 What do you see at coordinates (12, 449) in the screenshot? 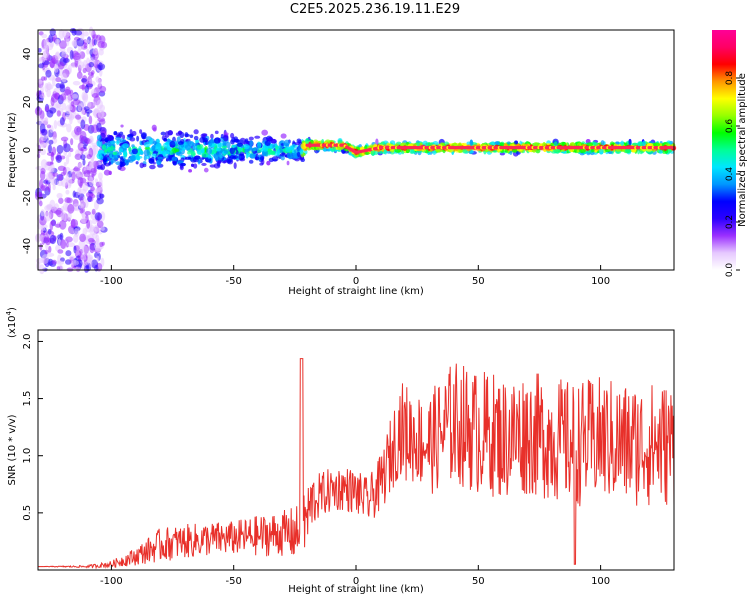
I see `snr-y-label: SNR (10 * v/v)` at bounding box center [12, 449].